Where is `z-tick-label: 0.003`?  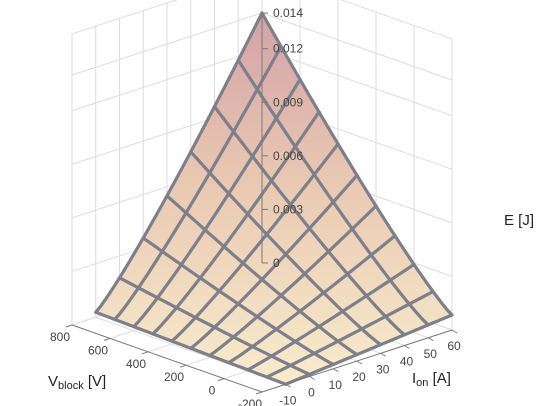
z-tick-label: 0.003 is located at coordinates (288, 209).